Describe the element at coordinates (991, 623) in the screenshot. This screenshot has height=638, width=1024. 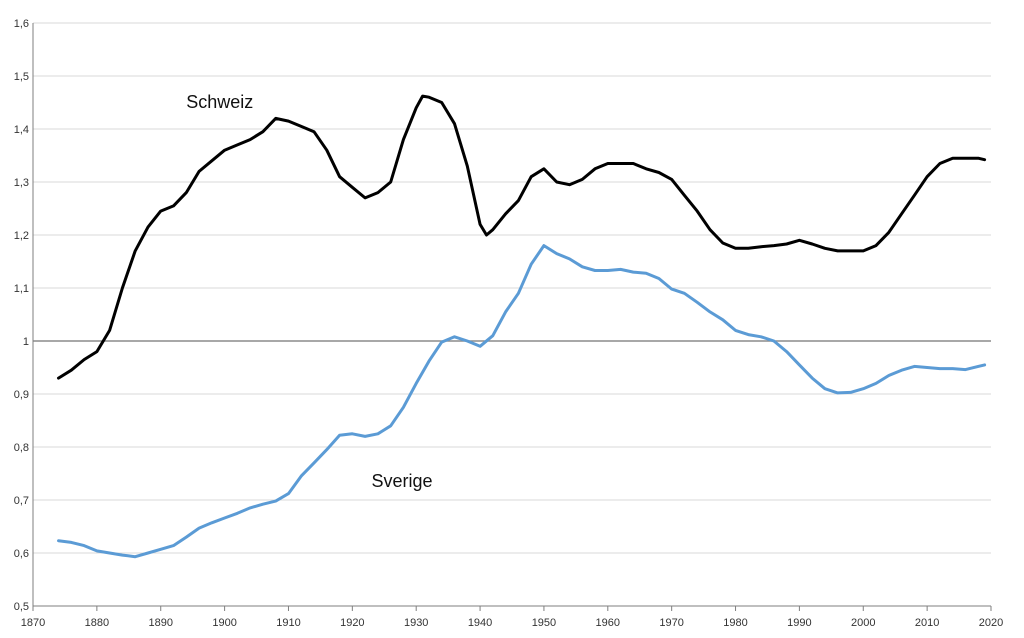
I see `x-tick-label: 2020` at that location.